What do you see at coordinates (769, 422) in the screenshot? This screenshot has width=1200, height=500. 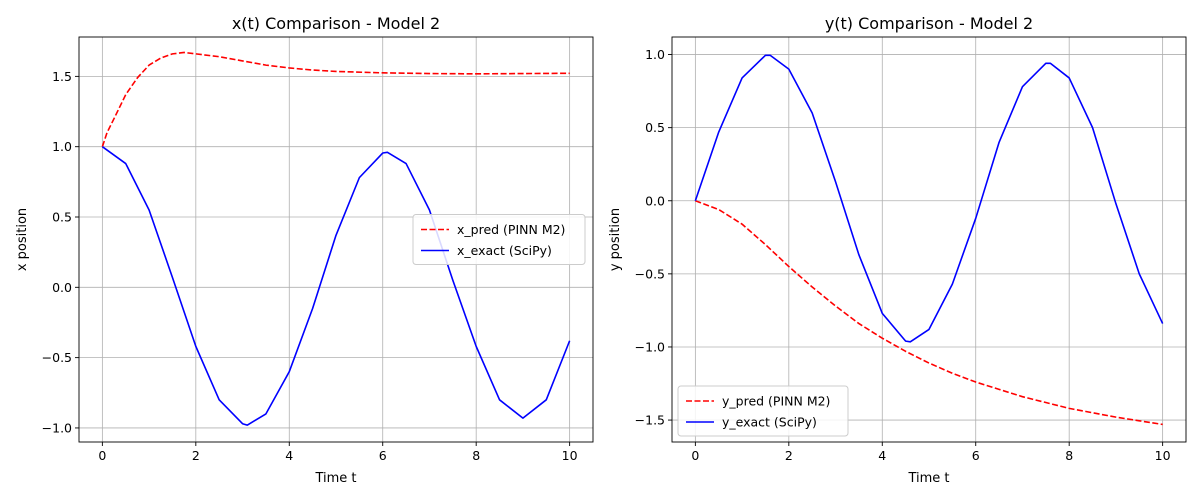 I see `legend-label: y_exact (SciPy)` at bounding box center [769, 422].